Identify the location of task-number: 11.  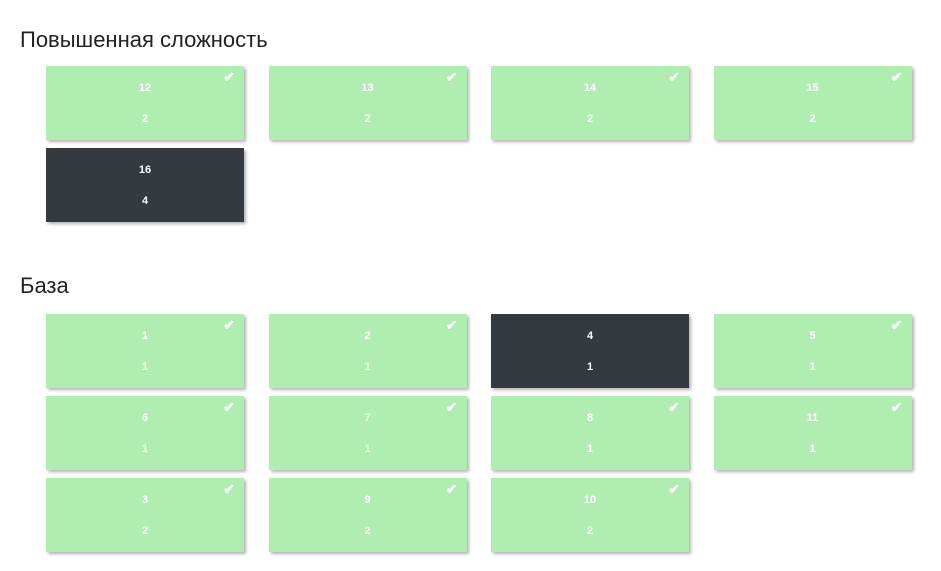
(812, 417).